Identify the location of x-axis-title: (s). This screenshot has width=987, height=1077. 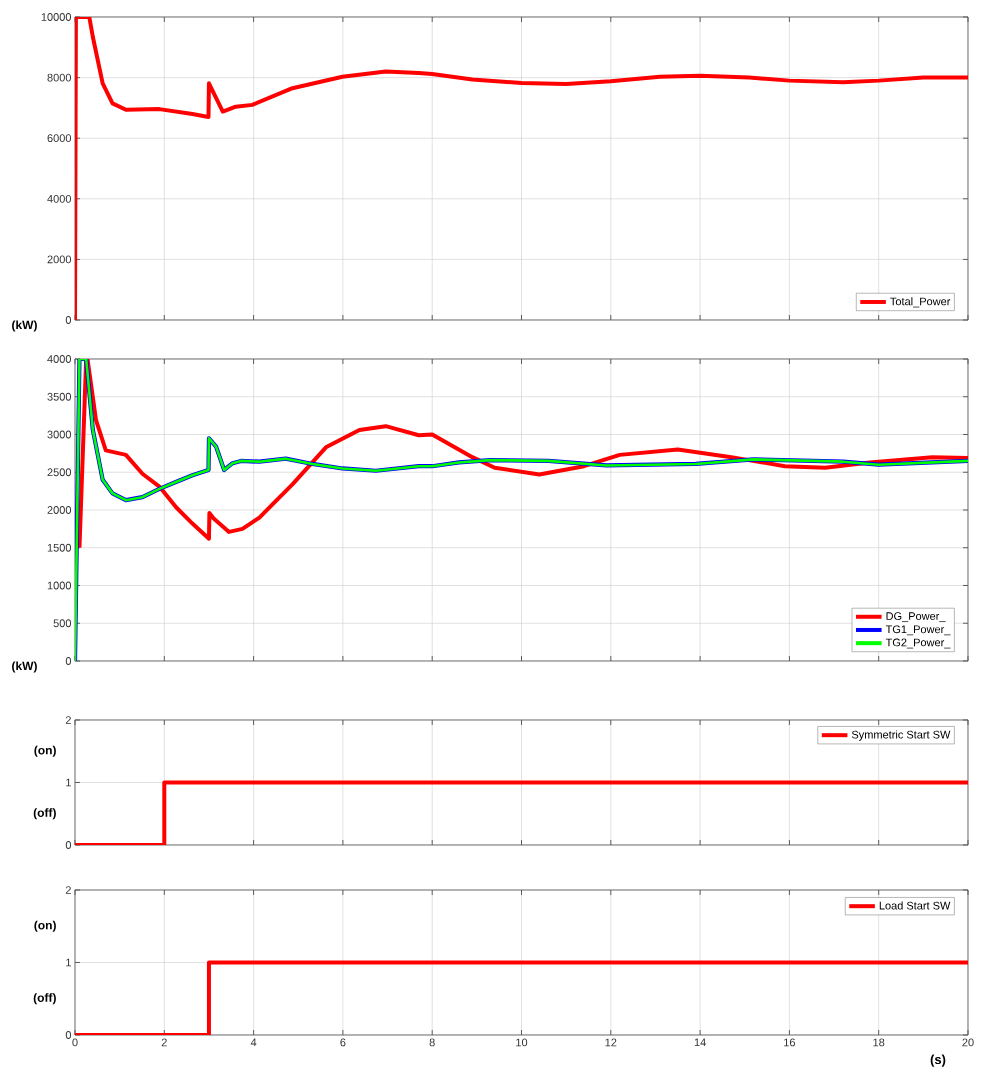
(938, 1060).